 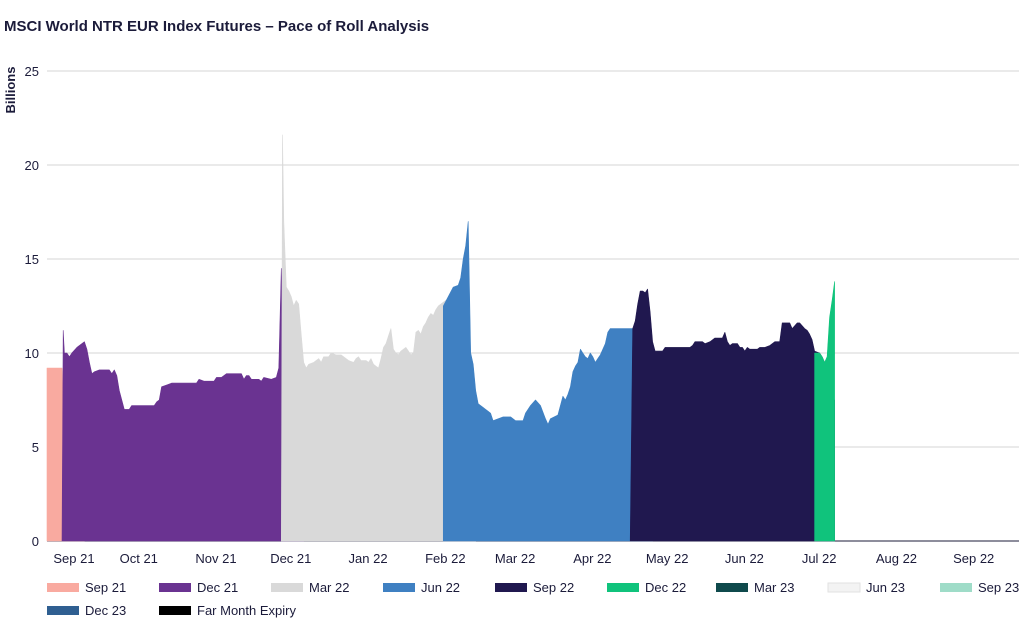 I want to click on x-tick-label: May 22, so click(x=667, y=558).